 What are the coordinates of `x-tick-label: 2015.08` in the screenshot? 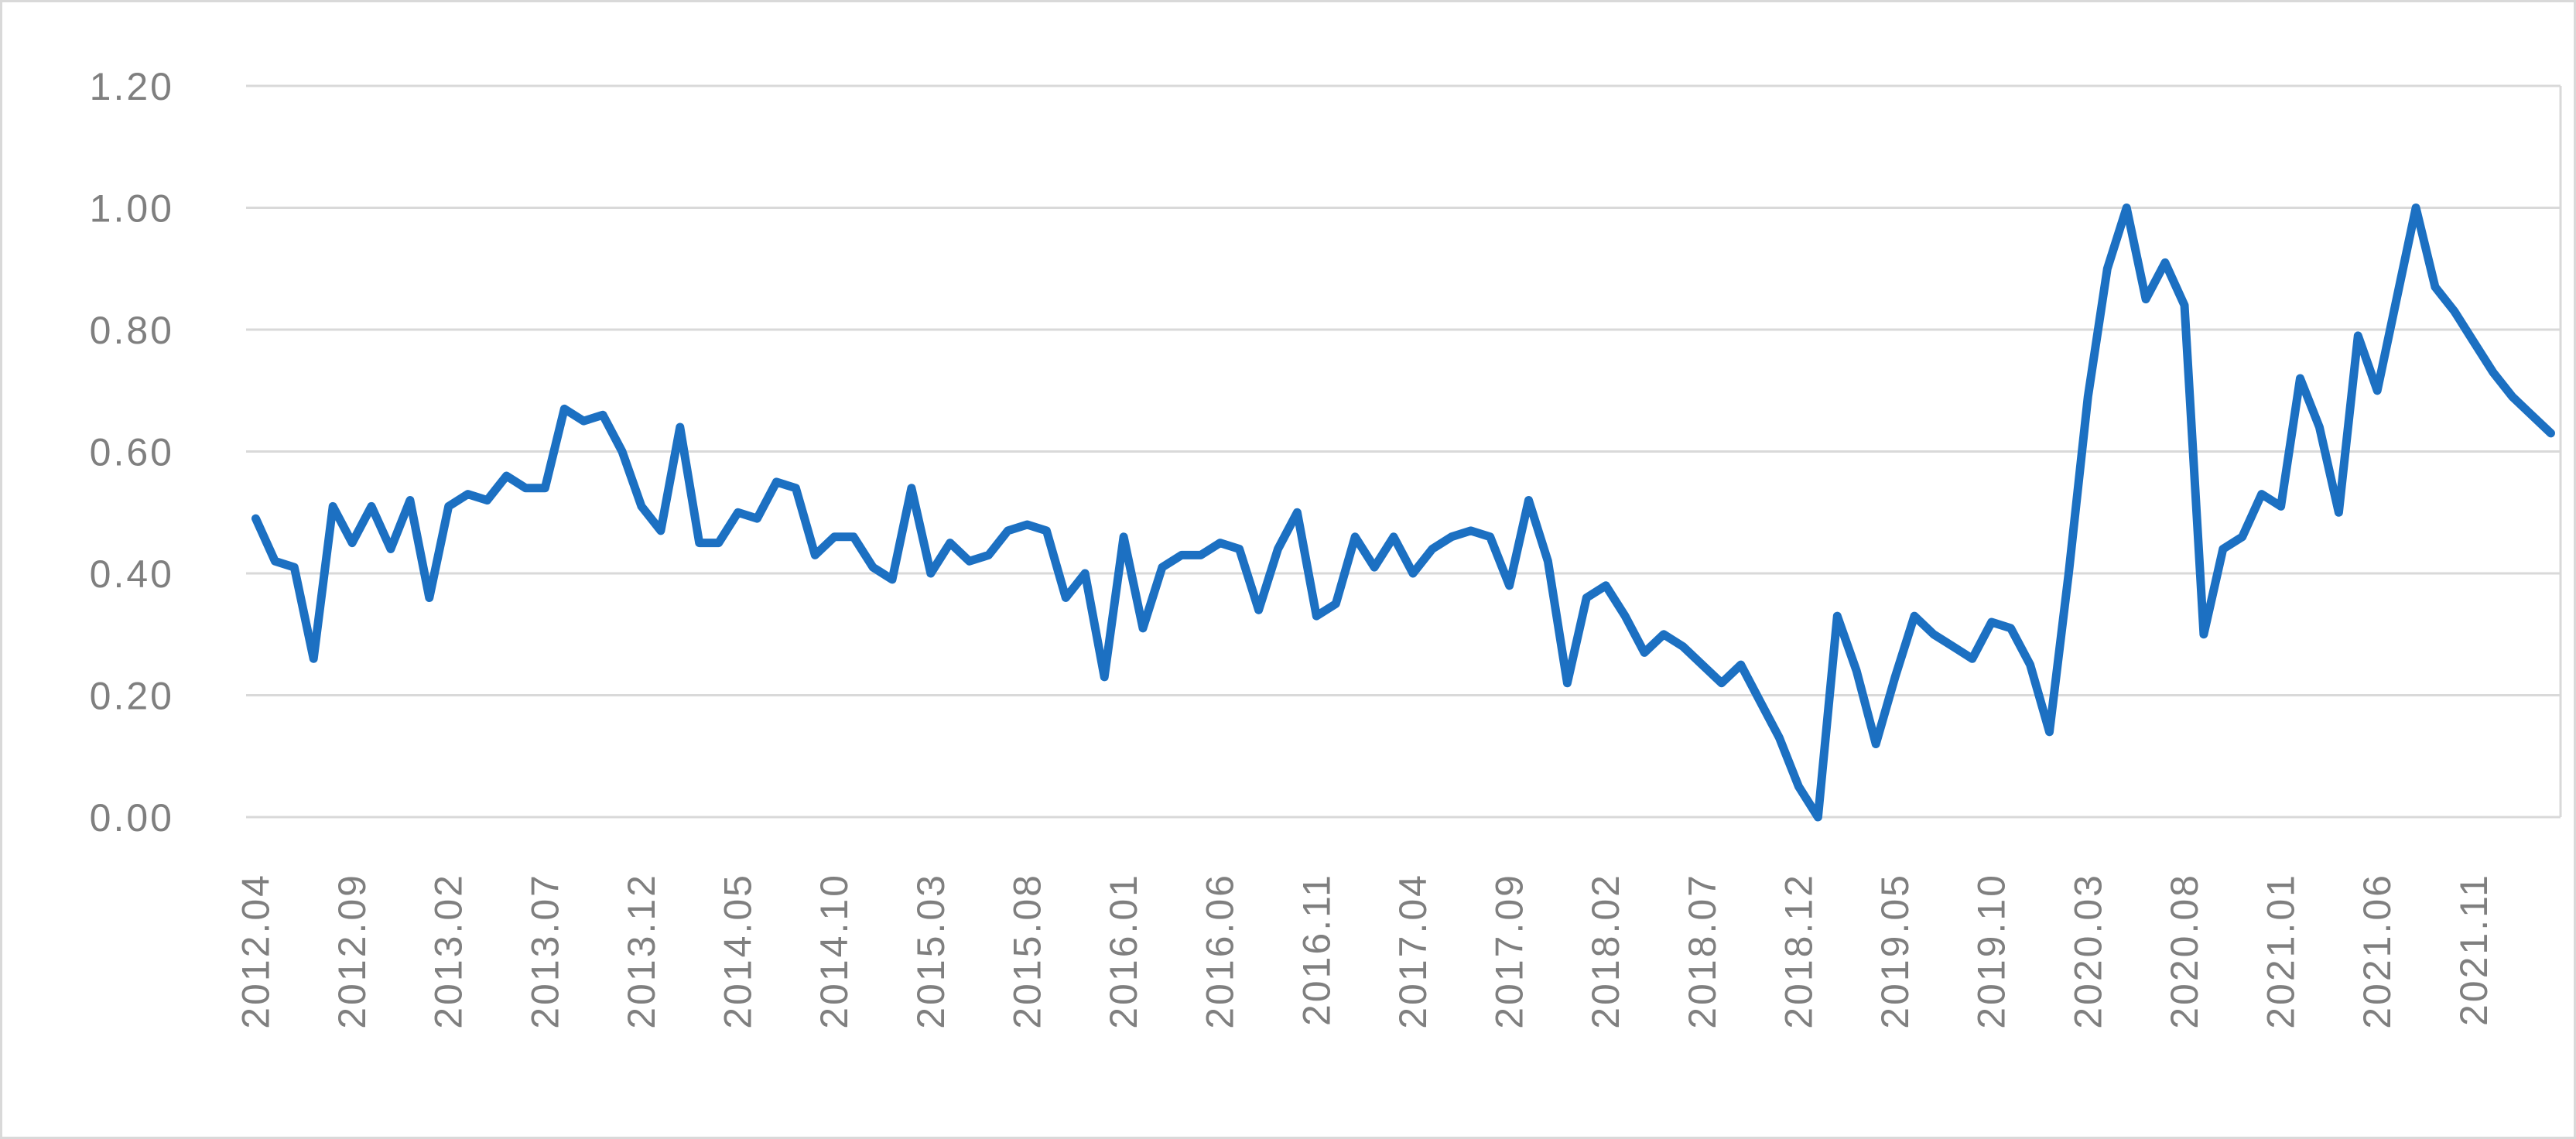 It's located at (1027, 951).